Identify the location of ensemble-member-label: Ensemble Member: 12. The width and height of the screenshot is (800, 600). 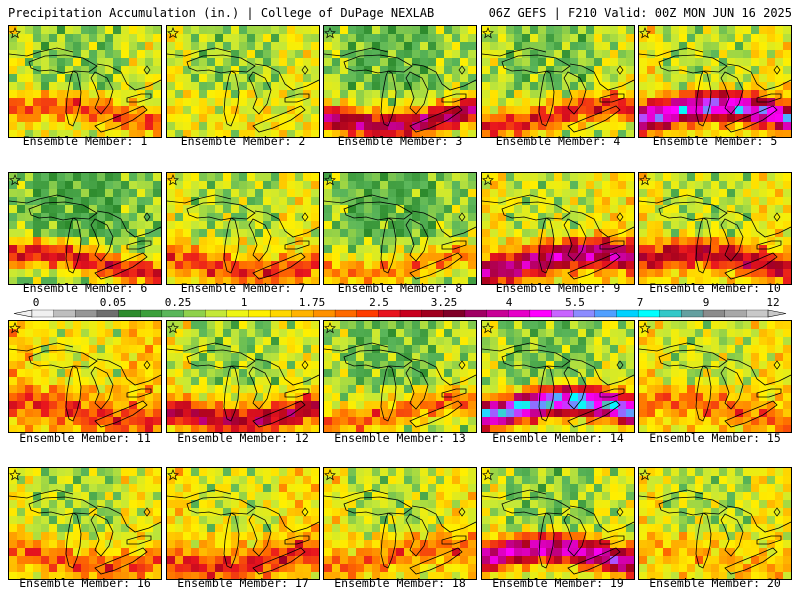
(243, 438).